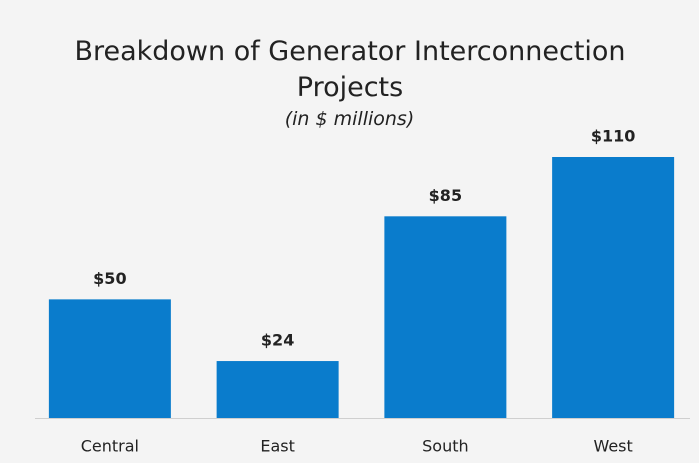  What do you see at coordinates (445, 446) in the screenshot?
I see `x-tick-label: South` at bounding box center [445, 446].